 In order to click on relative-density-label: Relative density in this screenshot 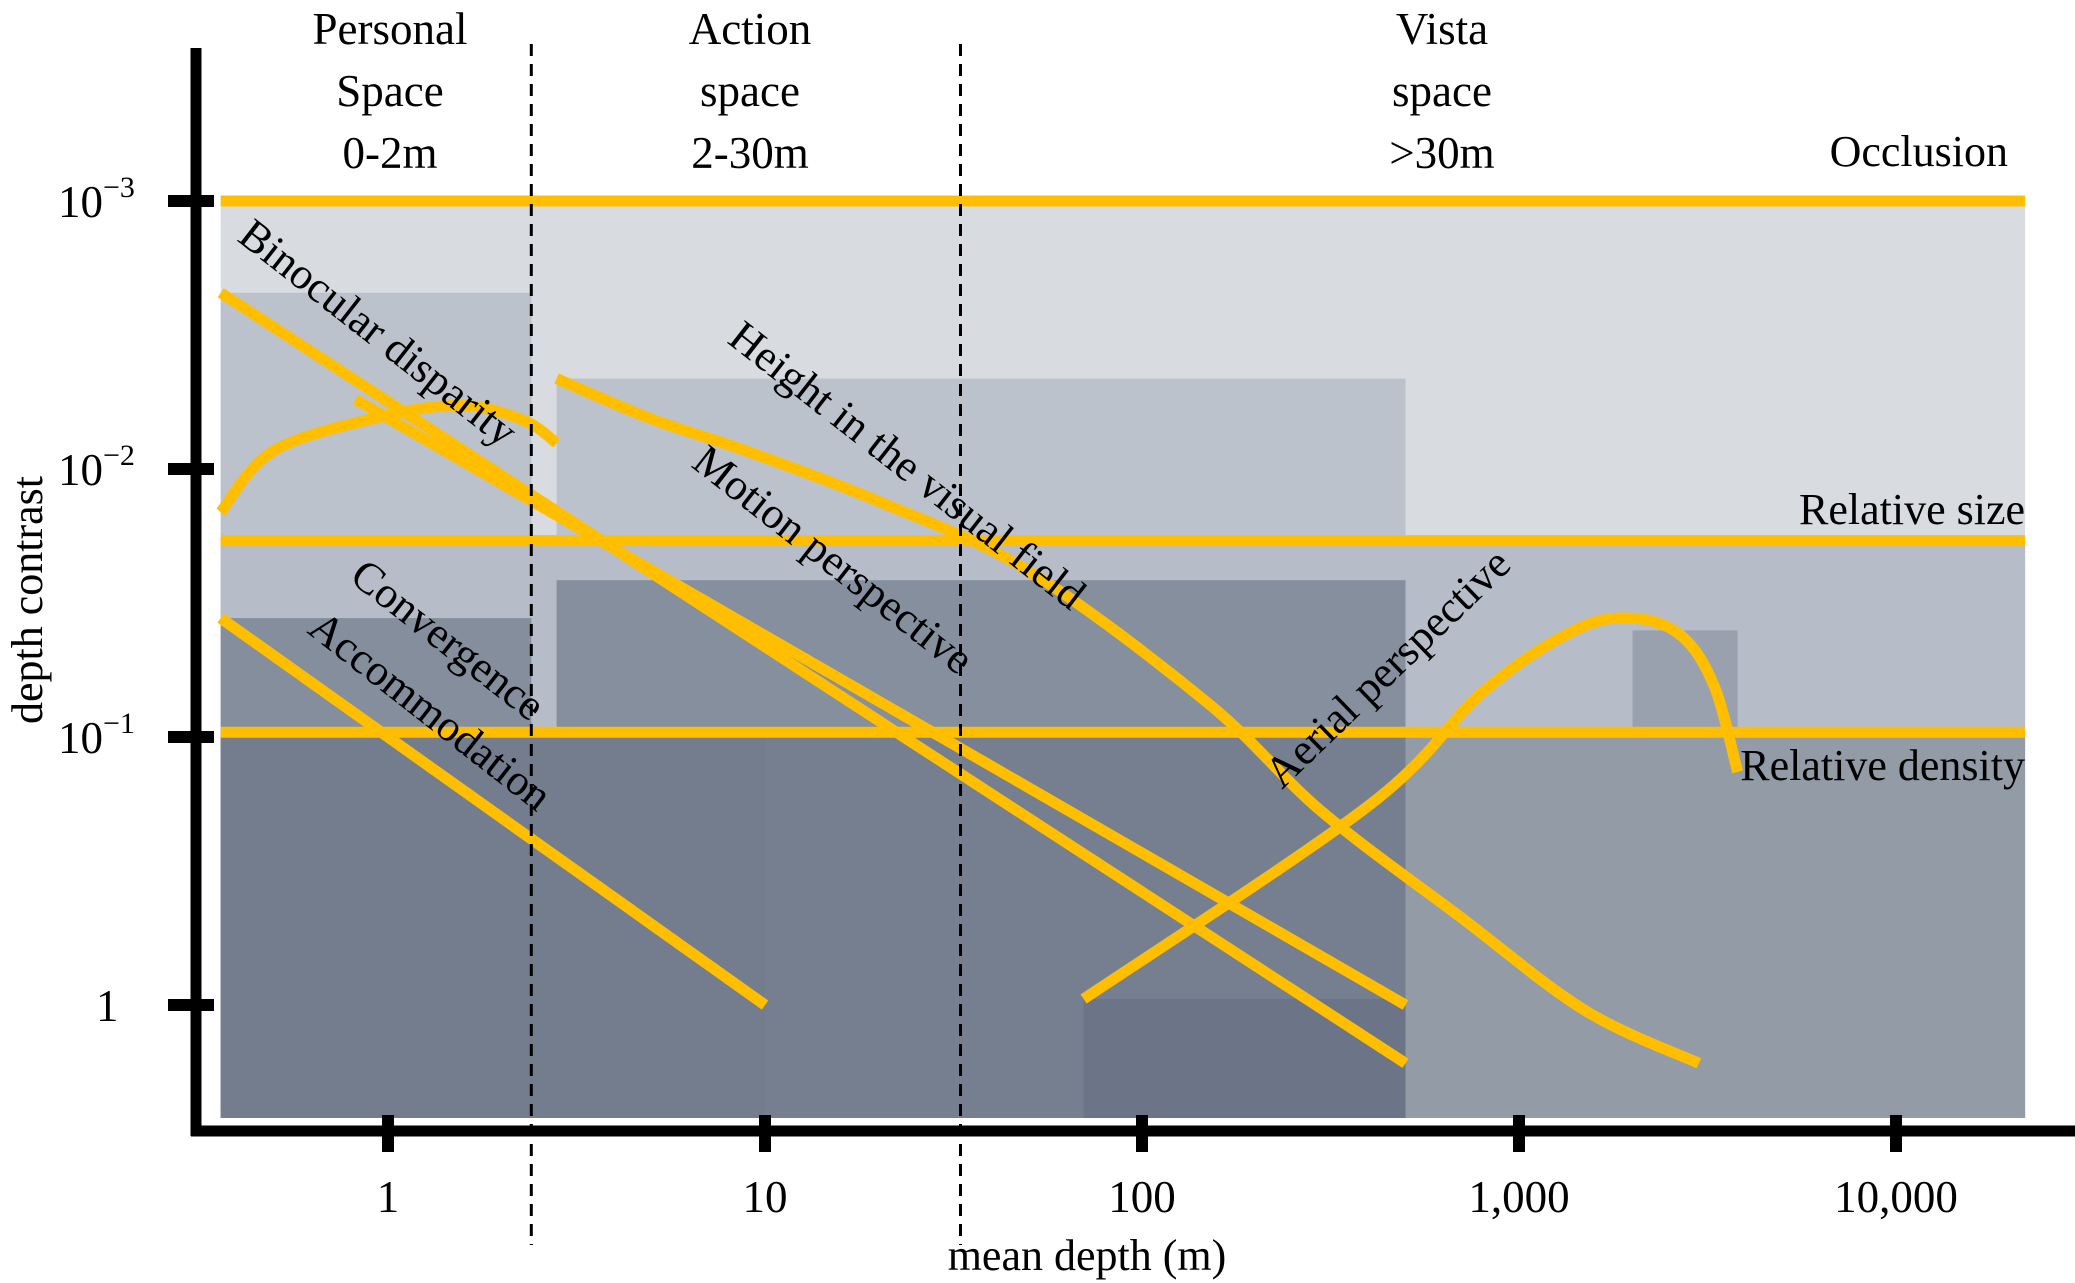, I will do `click(1882, 765)`.